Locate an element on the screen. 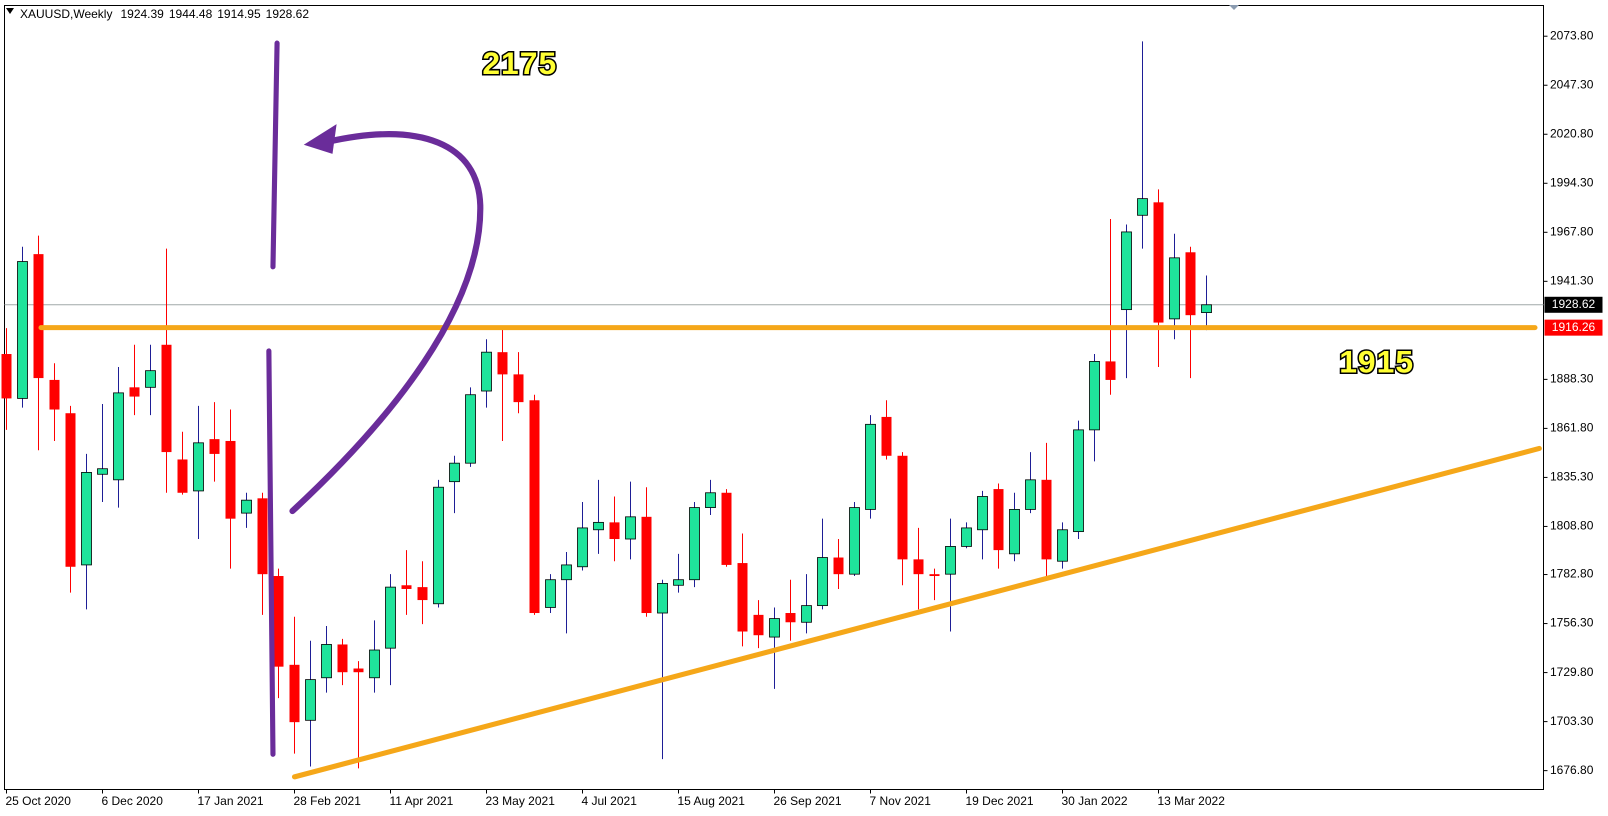  y-tick-label: 1729.80 is located at coordinates (1572, 672).